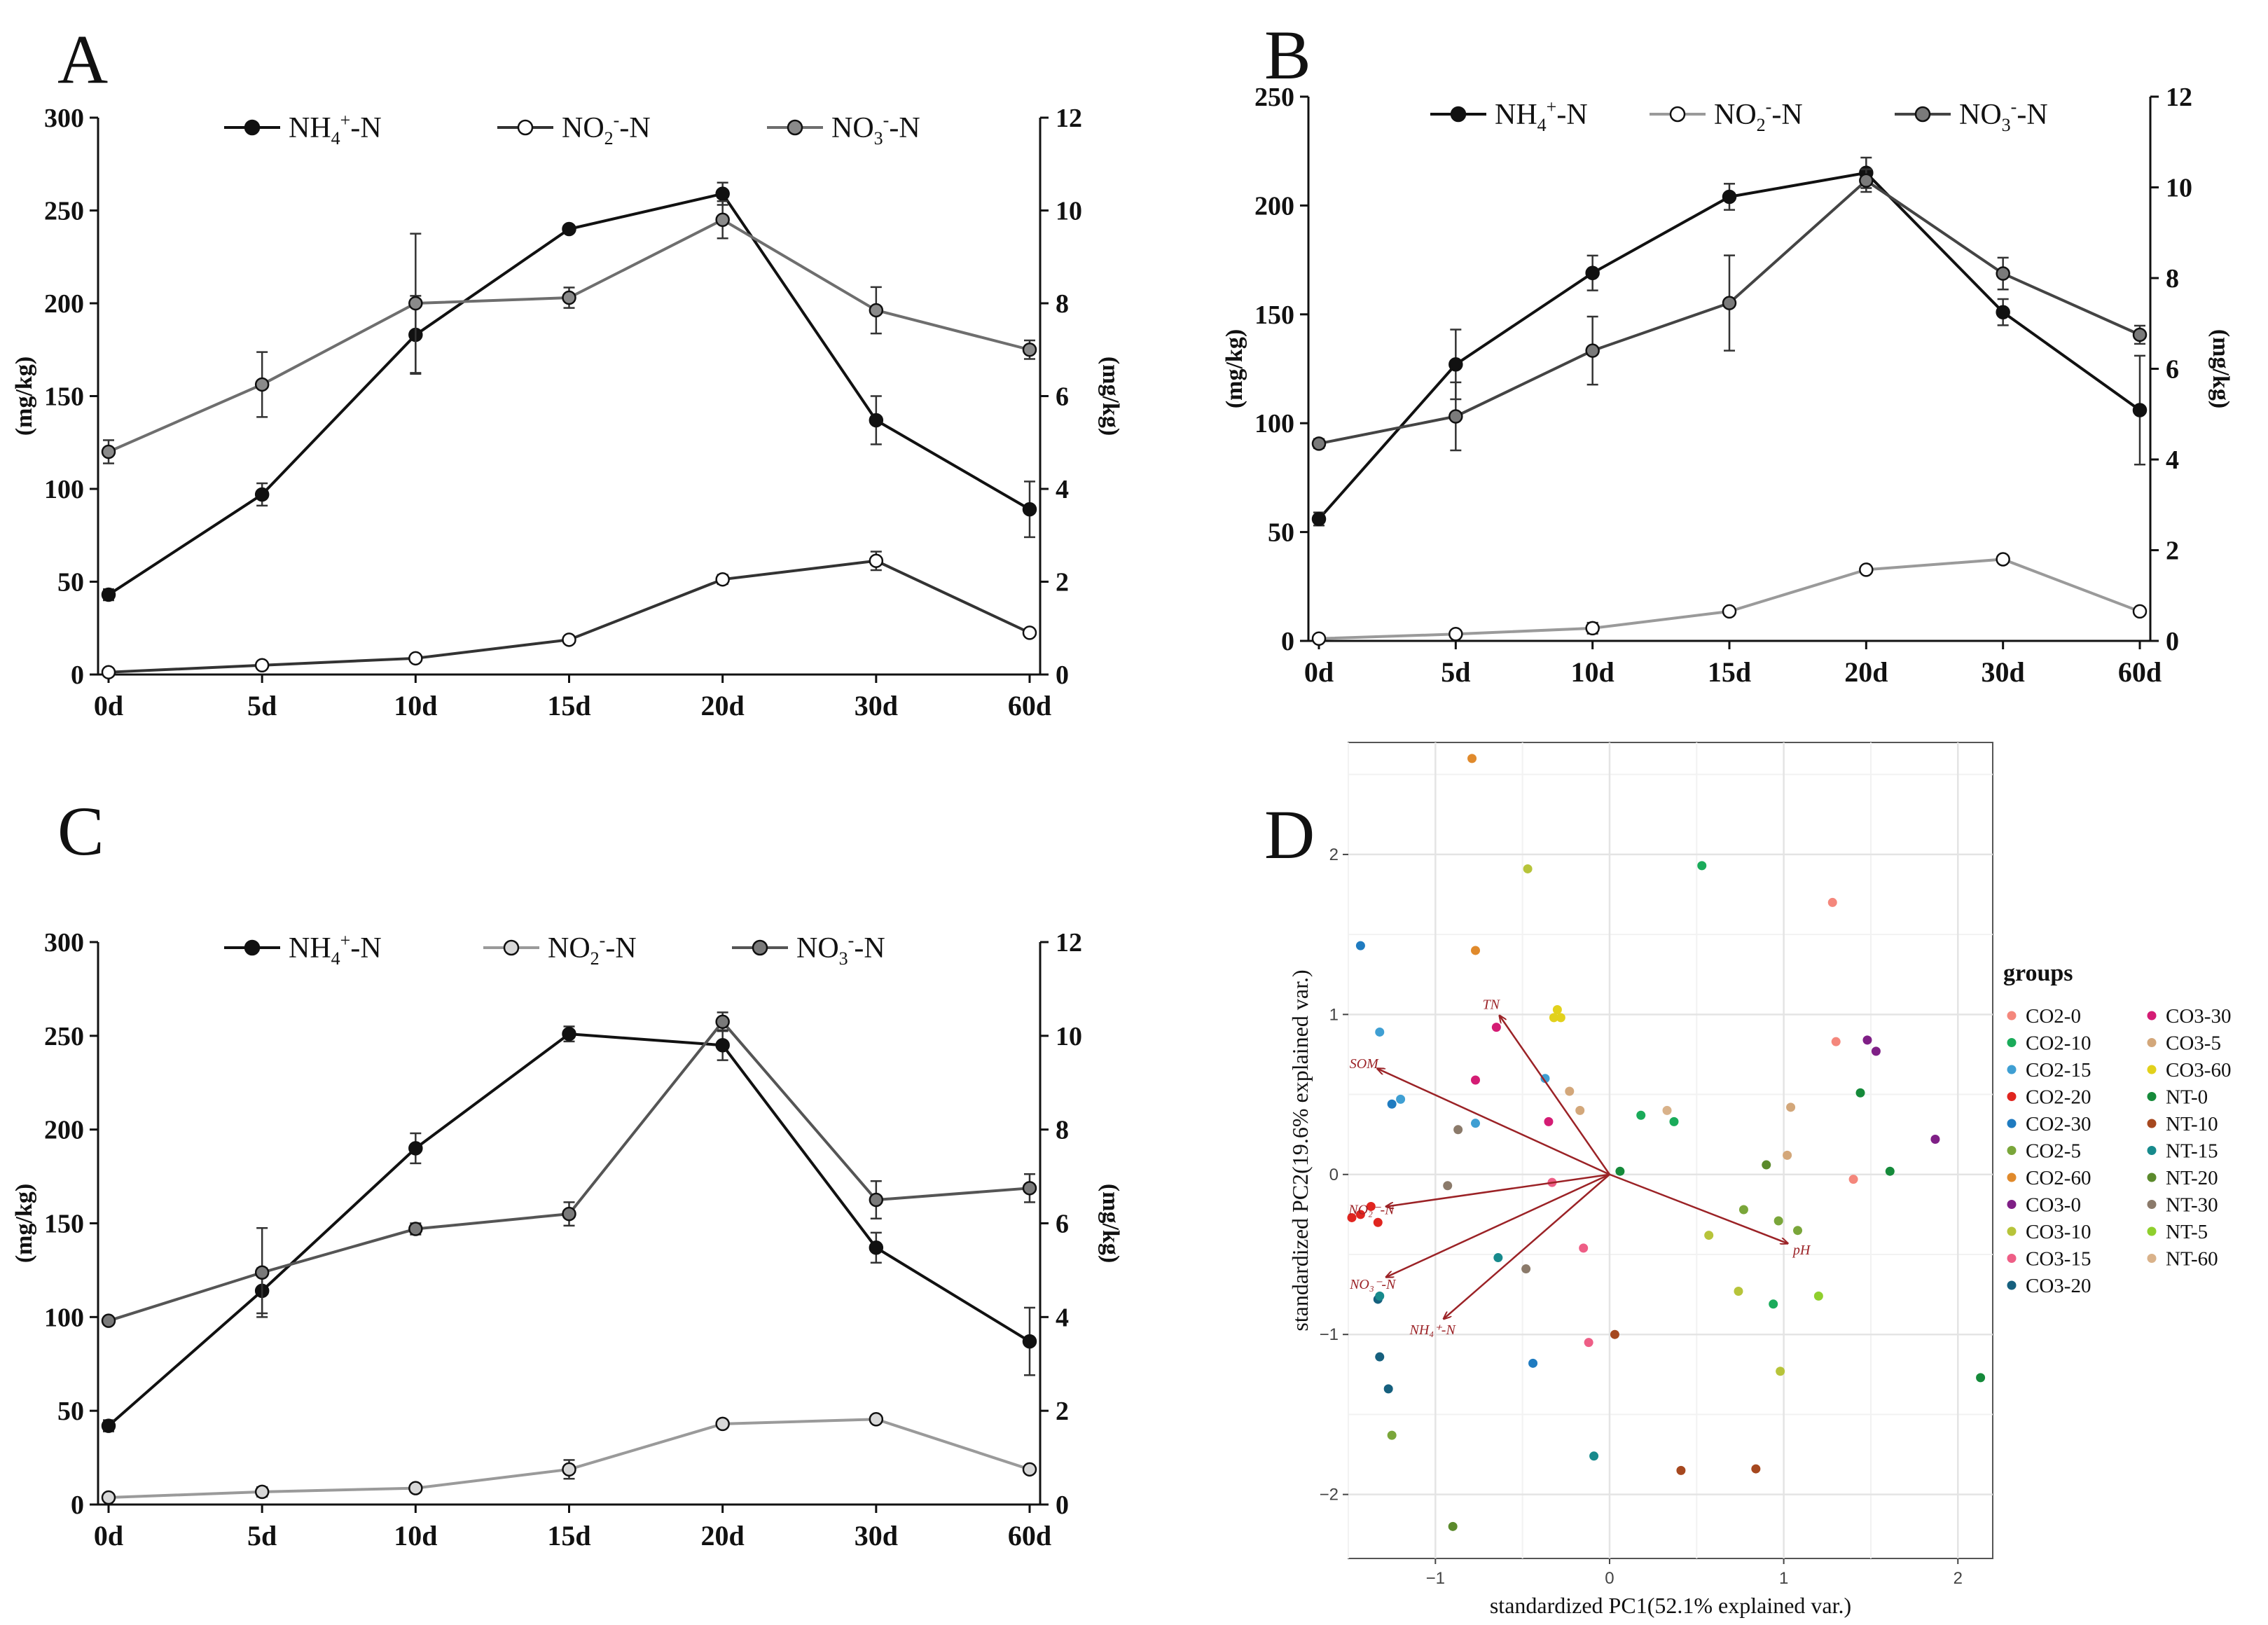  I want to click on legend-entry: NT-20, so click(2182, 1178).